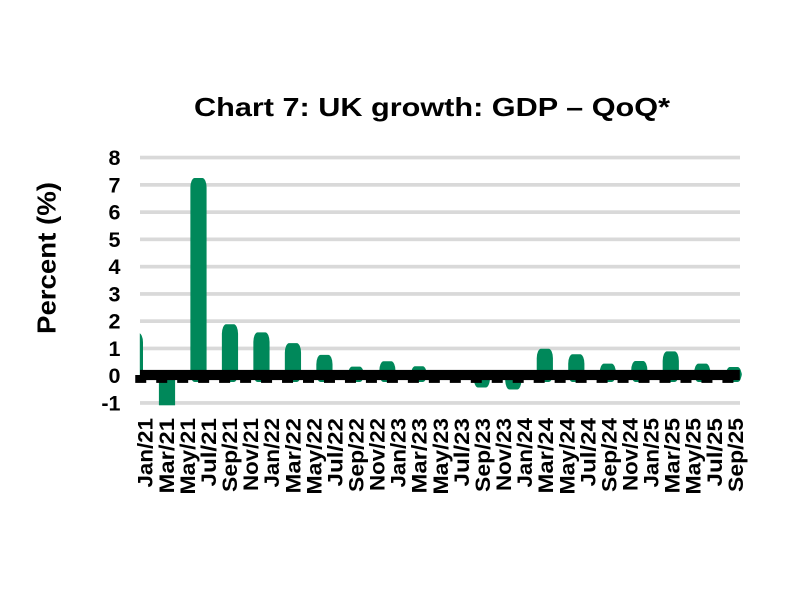 The height and width of the screenshot is (600, 800). Describe the element at coordinates (209, 452) in the screenshot. I see `svg-text: Jul/21` at that location.